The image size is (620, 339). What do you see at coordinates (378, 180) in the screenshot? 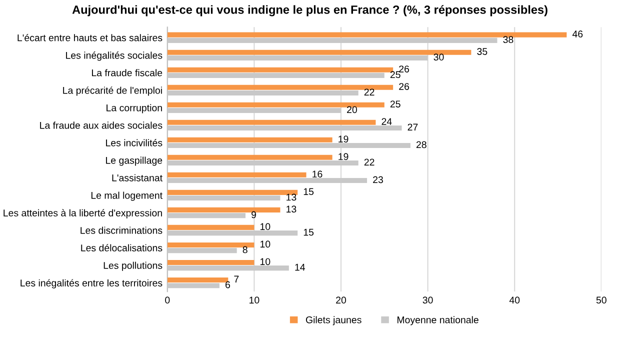
I see `data-label: 23` at bounding box center [378, 180].